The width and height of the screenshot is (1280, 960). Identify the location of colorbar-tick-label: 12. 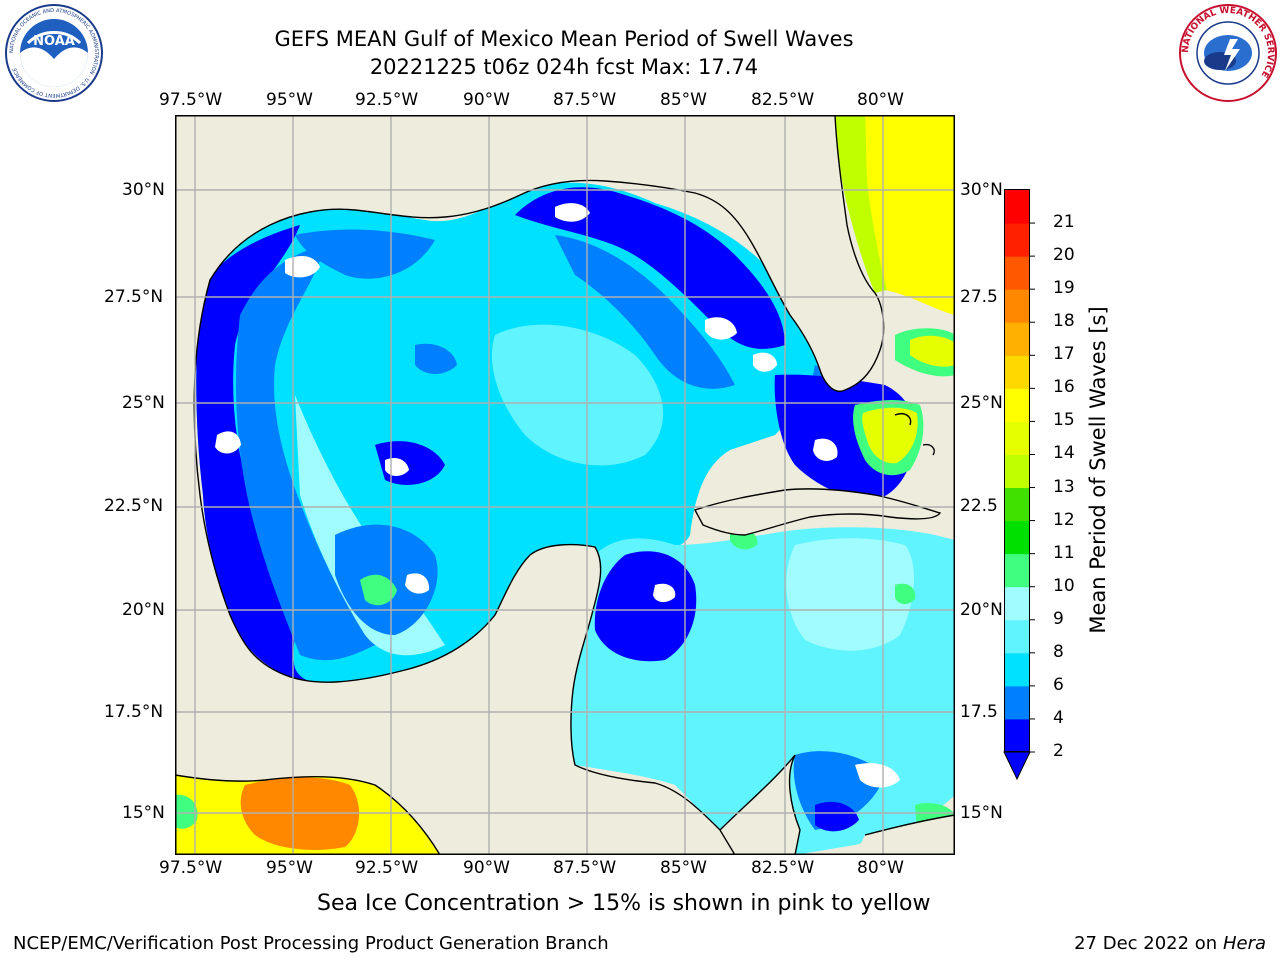
(1064, 519).